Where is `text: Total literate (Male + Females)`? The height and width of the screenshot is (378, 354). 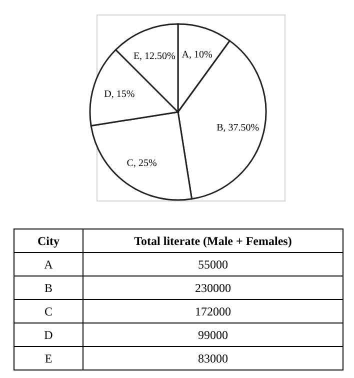 text: Total literate (Male + Females) is located at coordinates (213, 241).